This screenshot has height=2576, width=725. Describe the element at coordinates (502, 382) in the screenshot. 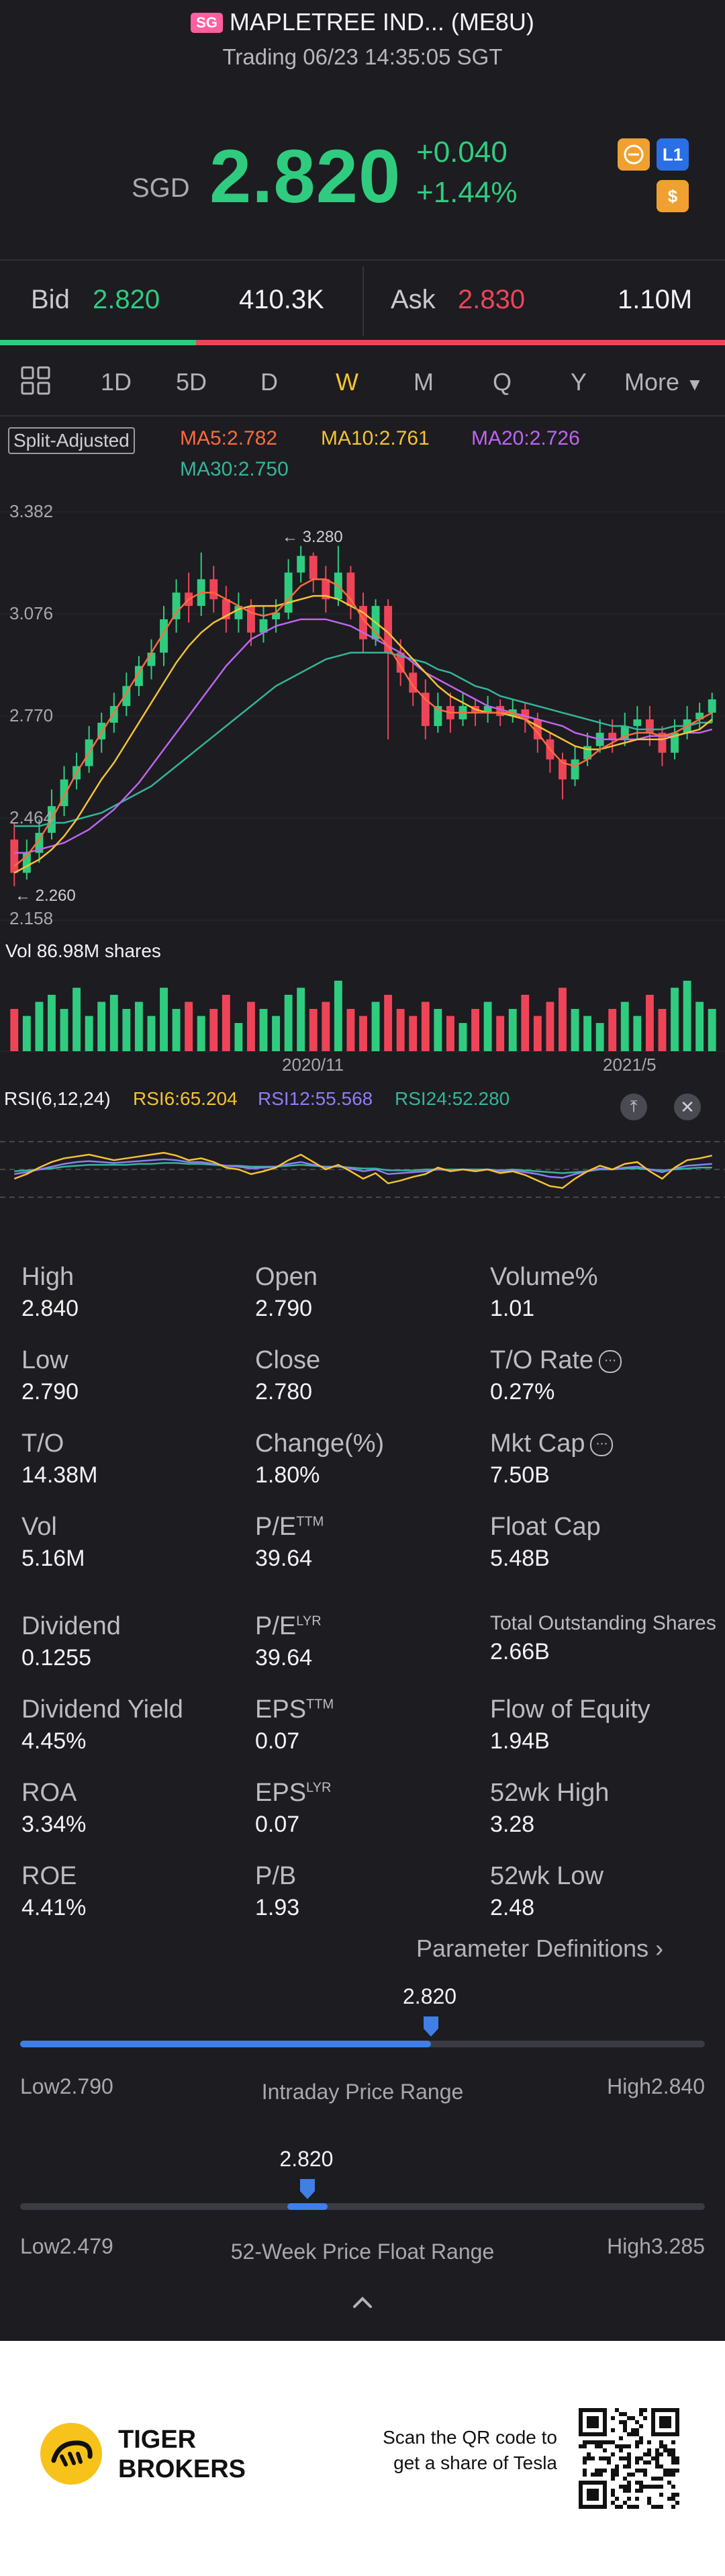

I see `tab-q: Q` at that location.